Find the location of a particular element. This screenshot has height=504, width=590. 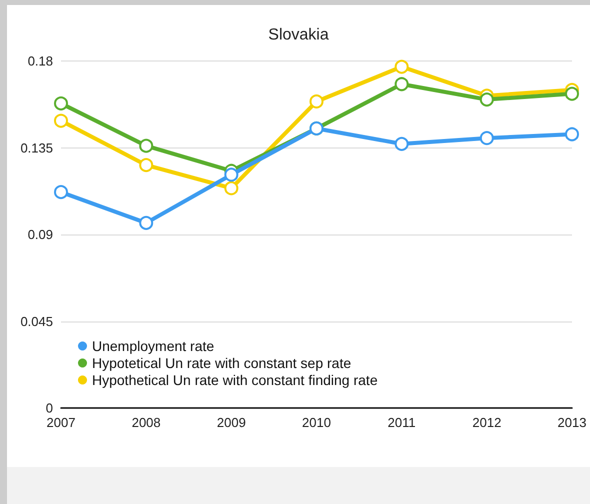

y-tick-label: 0 is located at coordinates (49, 408).